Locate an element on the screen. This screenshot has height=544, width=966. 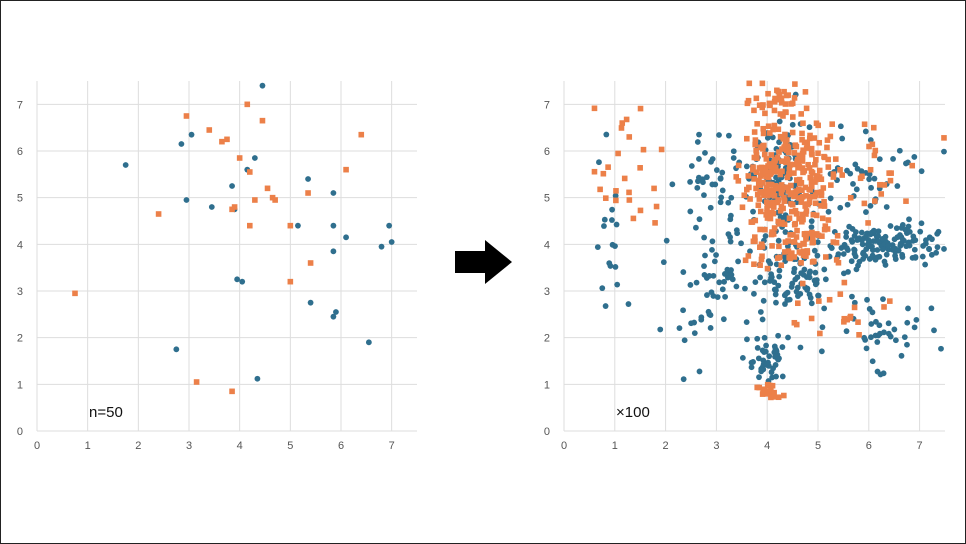
x-tick-label: 1 is located at coordinates (615, 446).